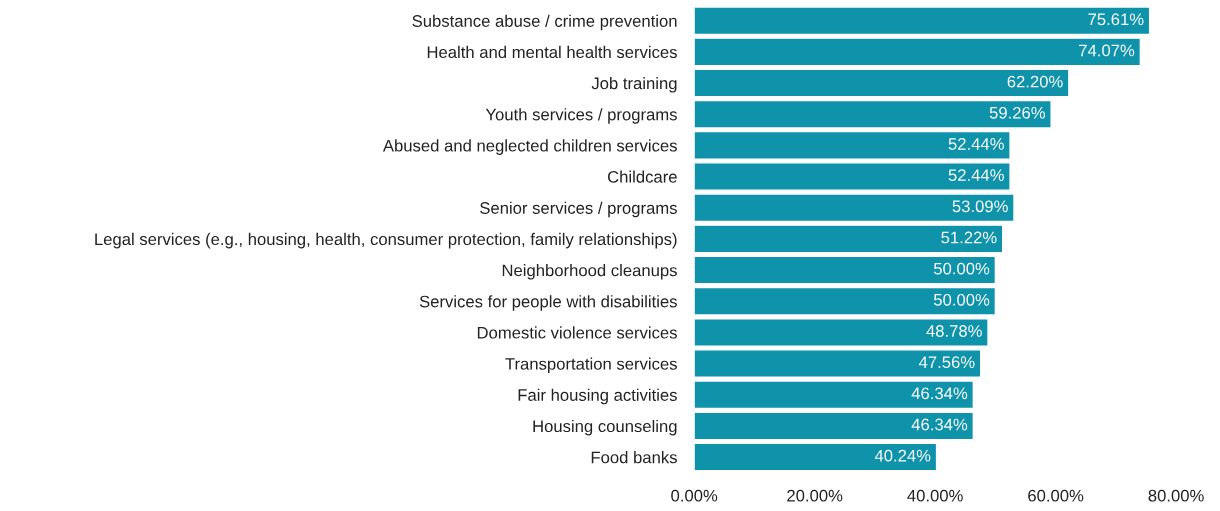  Describe the element at coordinates (634, 85) in the screenshot. I see `y-tick-label: Job training` at that location.